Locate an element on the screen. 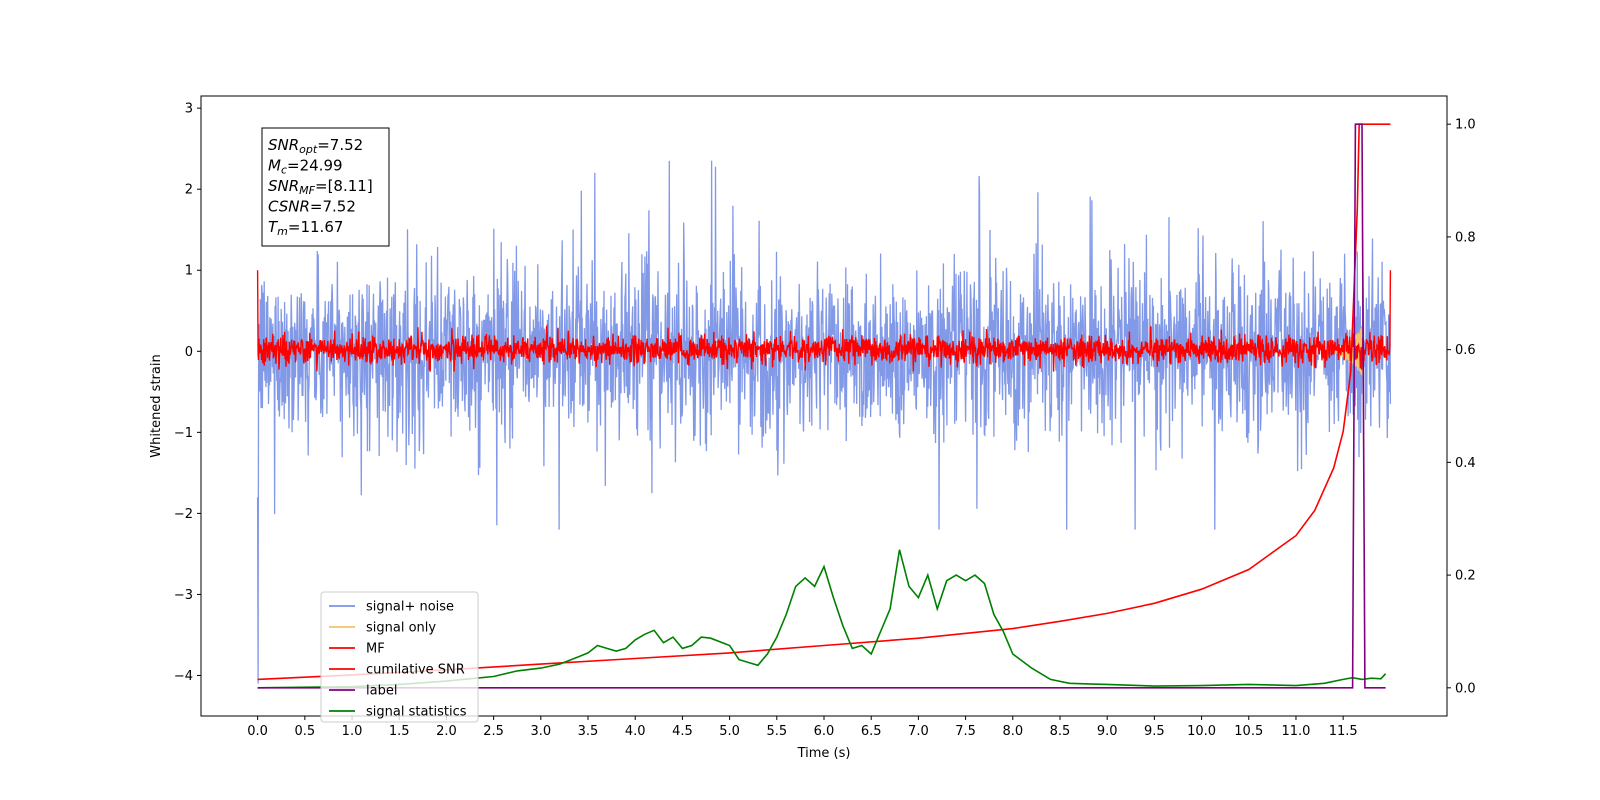 The width and height of the screenshot is (1600, 800). legend-frame is located at coordinates (399, 657).